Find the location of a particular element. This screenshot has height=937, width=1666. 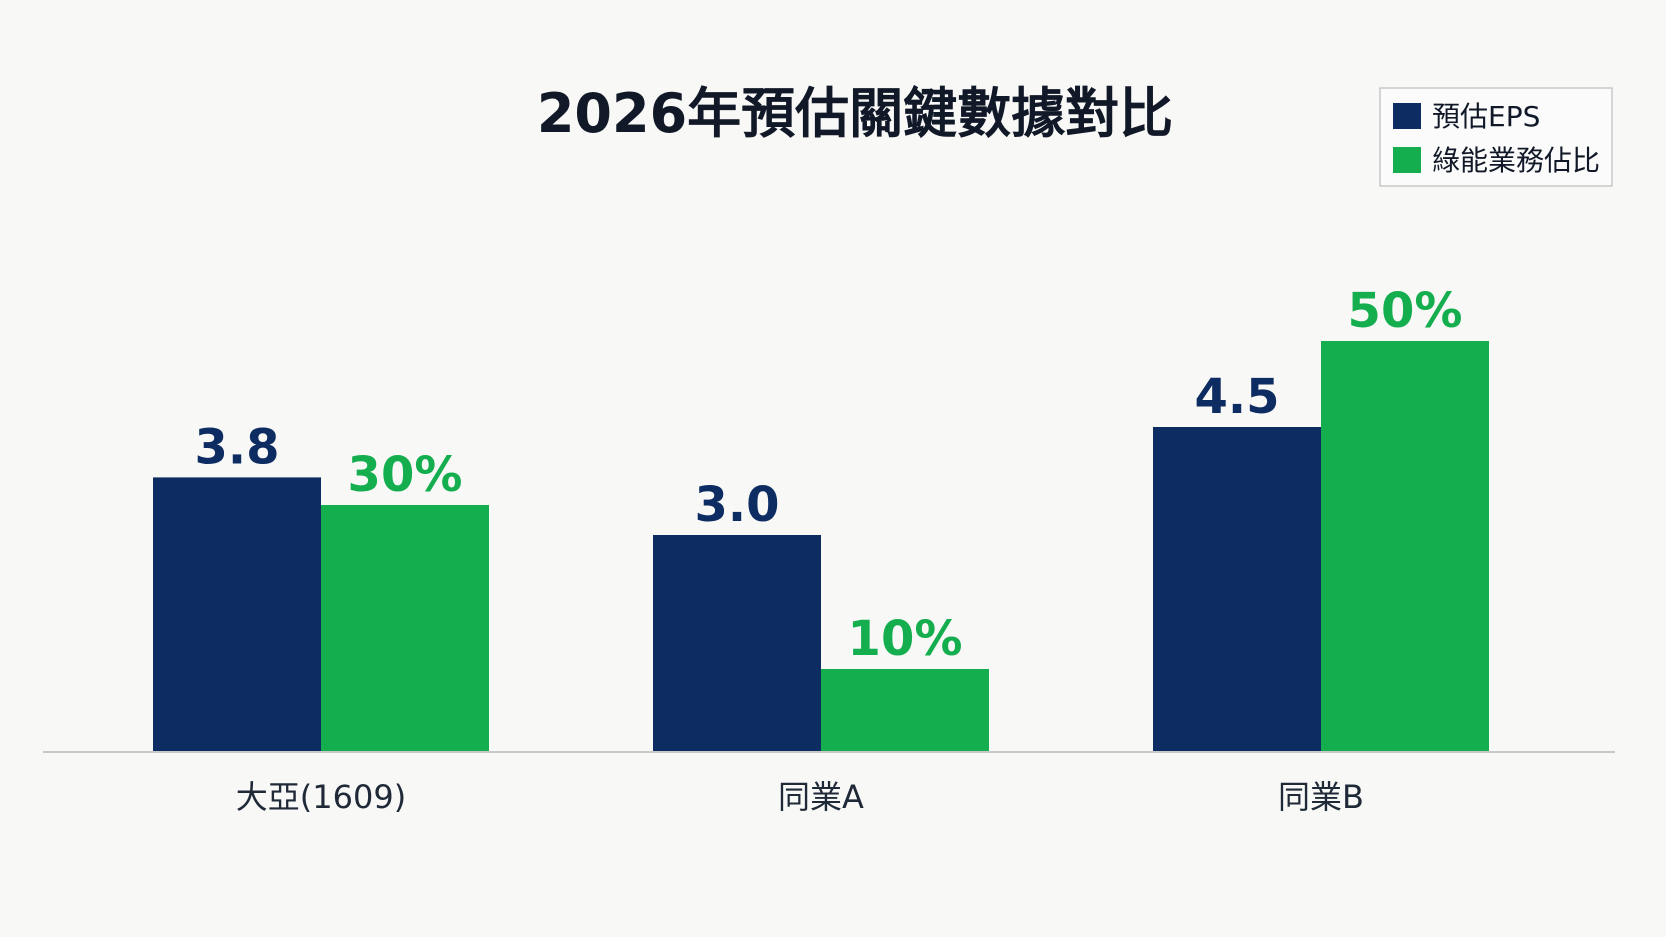

x-tick-label-2: 同業B is located at coordinates (1321, 797).